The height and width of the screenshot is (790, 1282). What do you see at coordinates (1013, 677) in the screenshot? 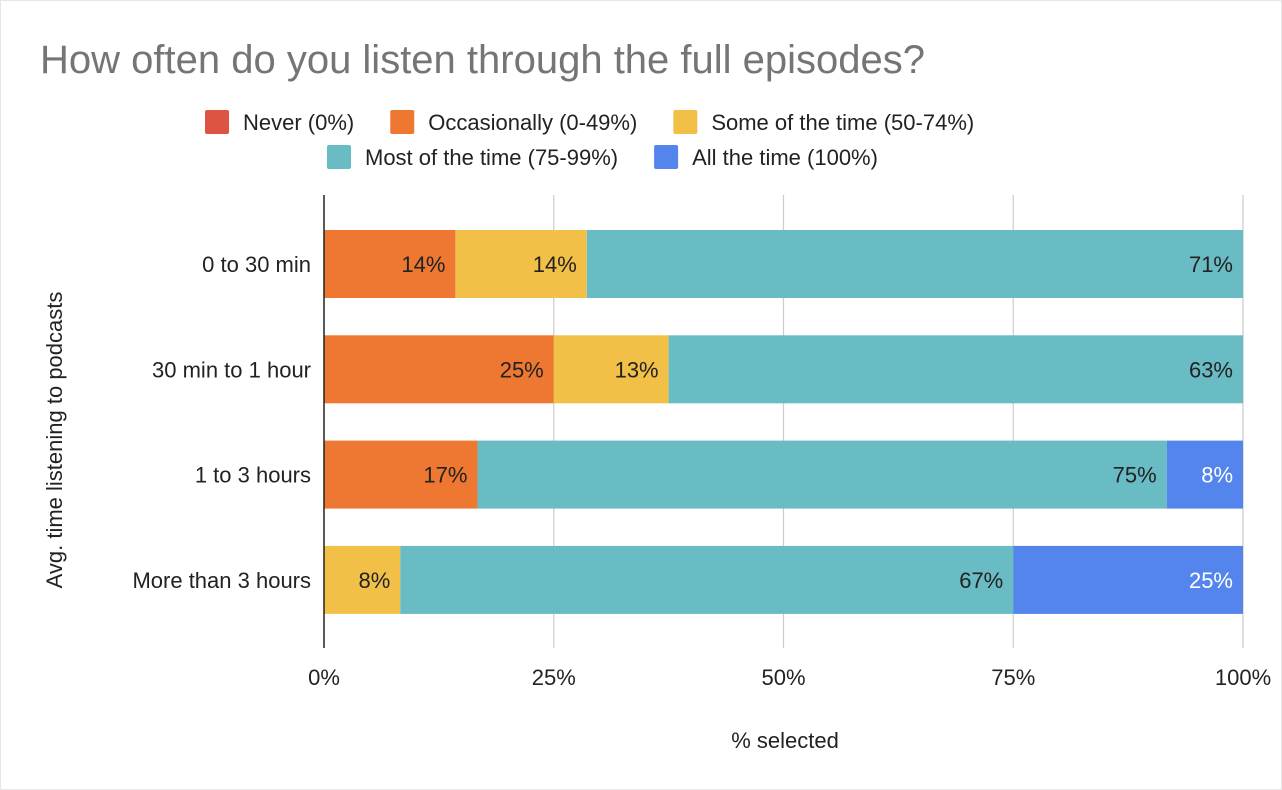
I see `x-tick-label-3: 75%` at bounding box center [1013, 677].